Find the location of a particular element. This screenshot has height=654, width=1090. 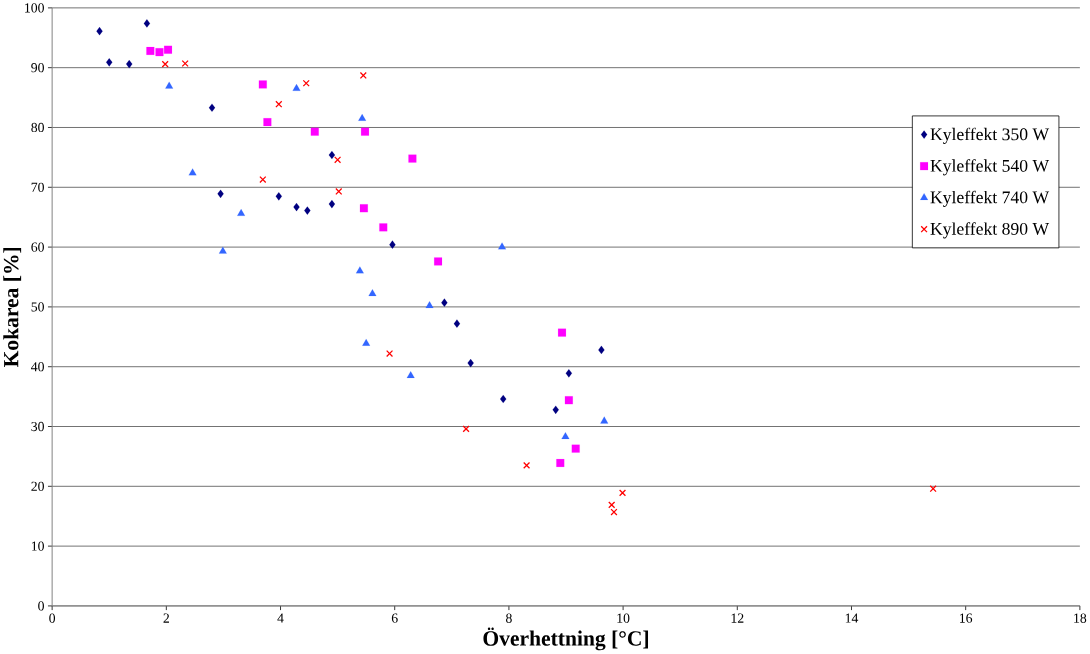

x-tick-label: 14 is located at coordinates (852, 618).